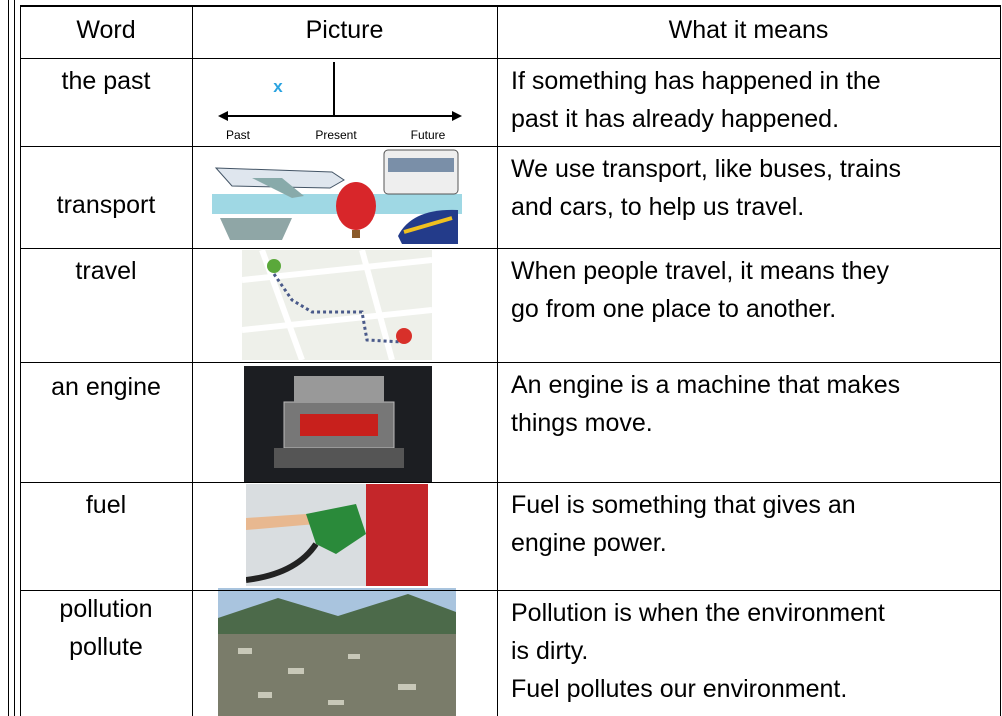  Describe the element at coordinates (582, 423) in the screenshot. I see `meaning-cell: things move.` at that location.